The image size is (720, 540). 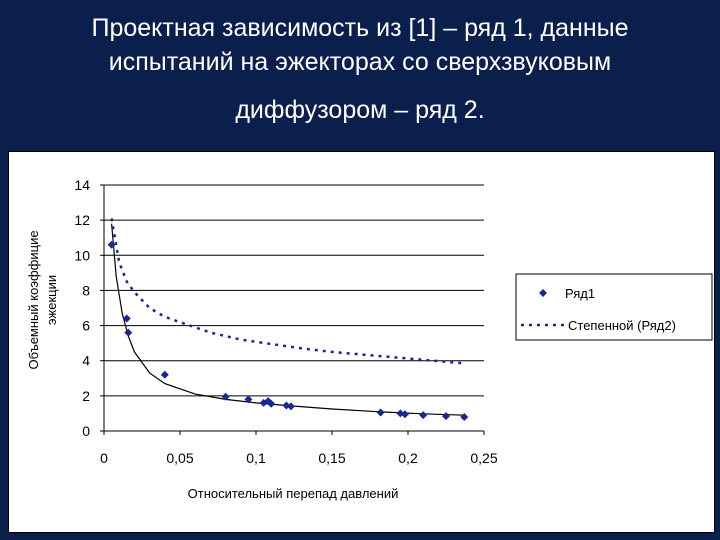 I want to click on legend-box, so click(x=614, y=307).